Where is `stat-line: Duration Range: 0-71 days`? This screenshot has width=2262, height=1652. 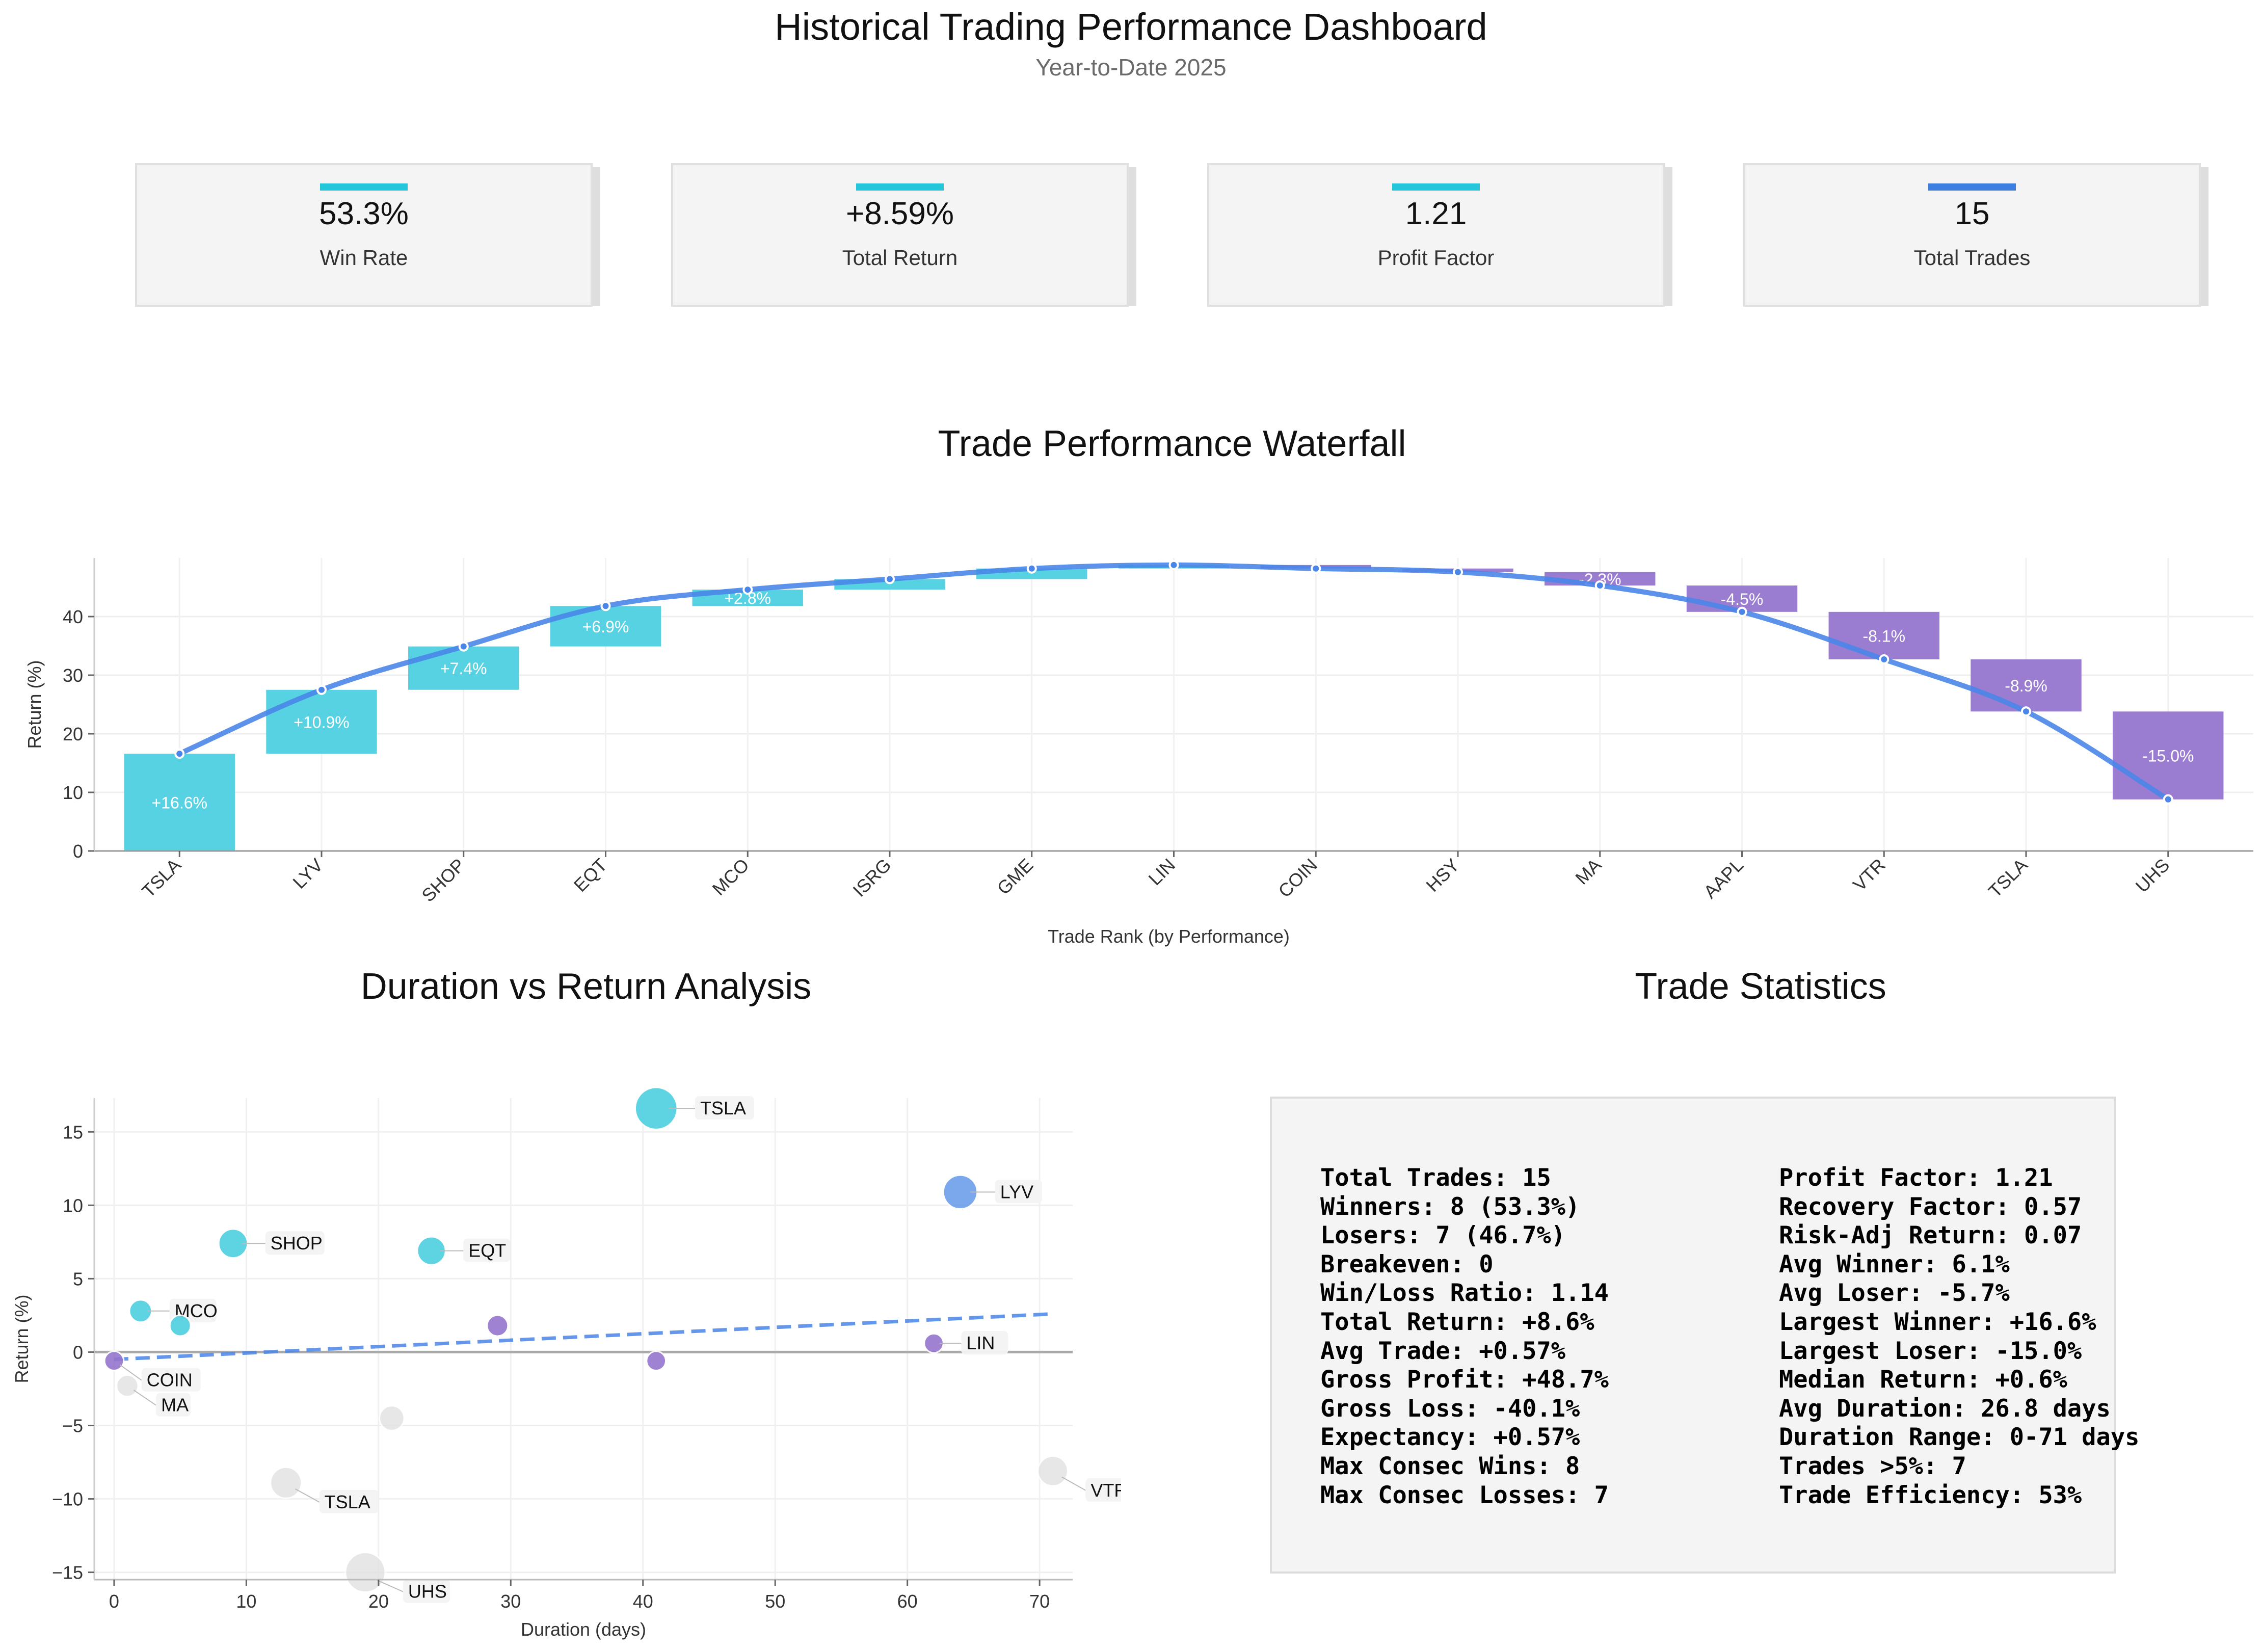
stat-line: Duration Range: 0-71 days is located at coordinates (1960, 1437).